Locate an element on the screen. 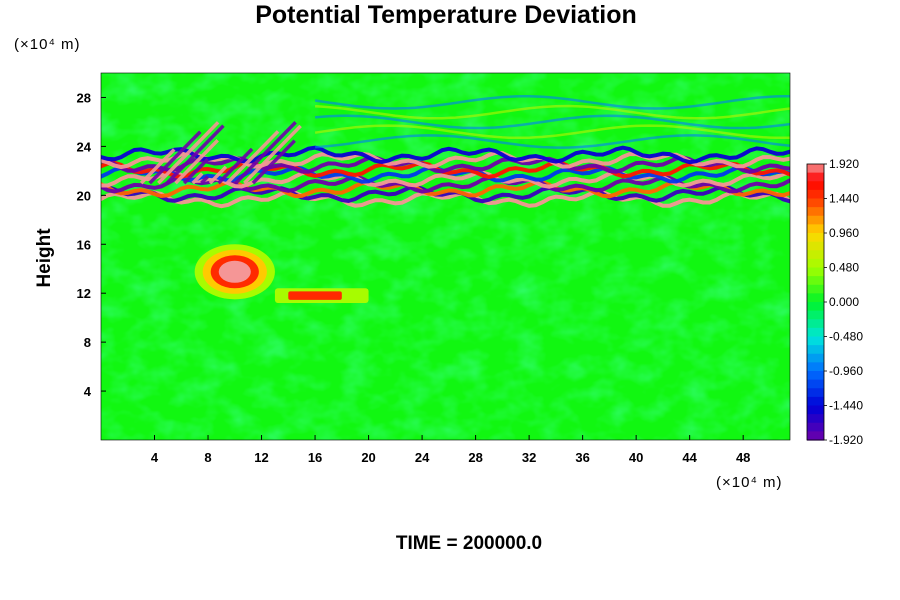 This screenshot has width=900, height=600. x-tick-label: 8 is located at coordinates (207, 457).